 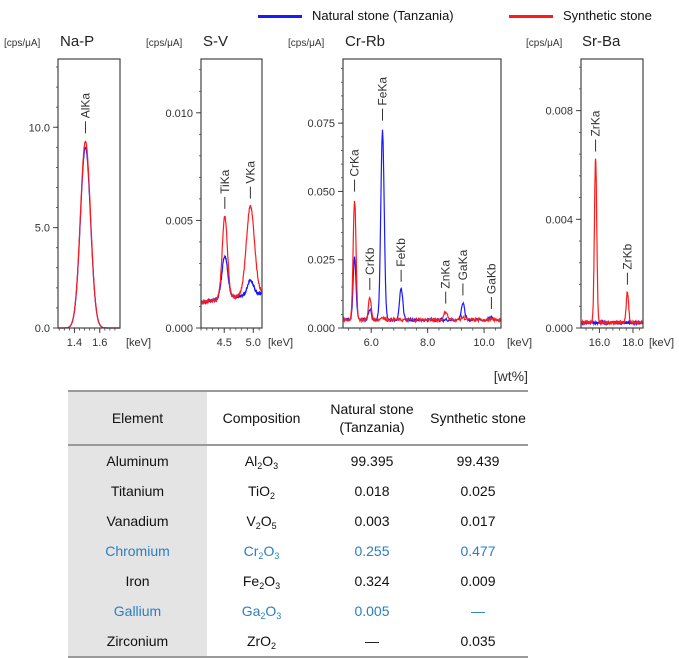 I want to click on cell-element: Titanium, so click(x=137, y=491).